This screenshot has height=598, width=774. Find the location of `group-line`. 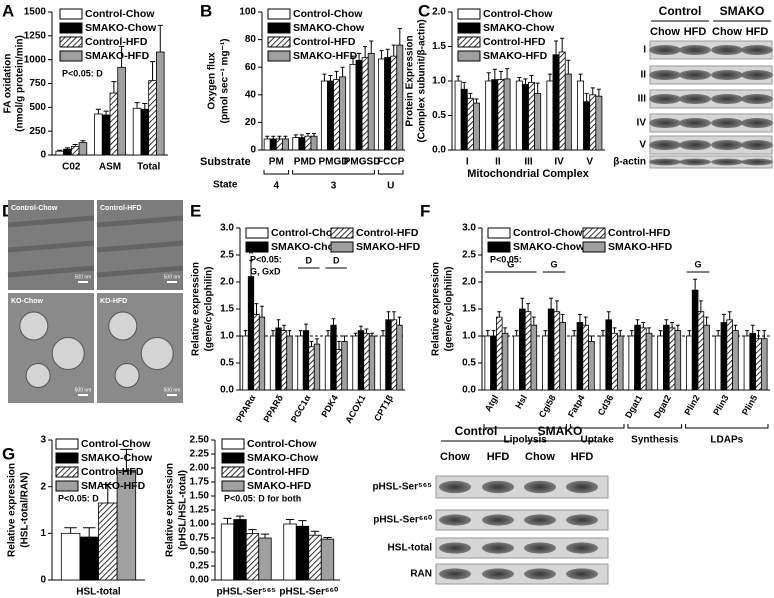

group-line is located at coordinates (727, 426).